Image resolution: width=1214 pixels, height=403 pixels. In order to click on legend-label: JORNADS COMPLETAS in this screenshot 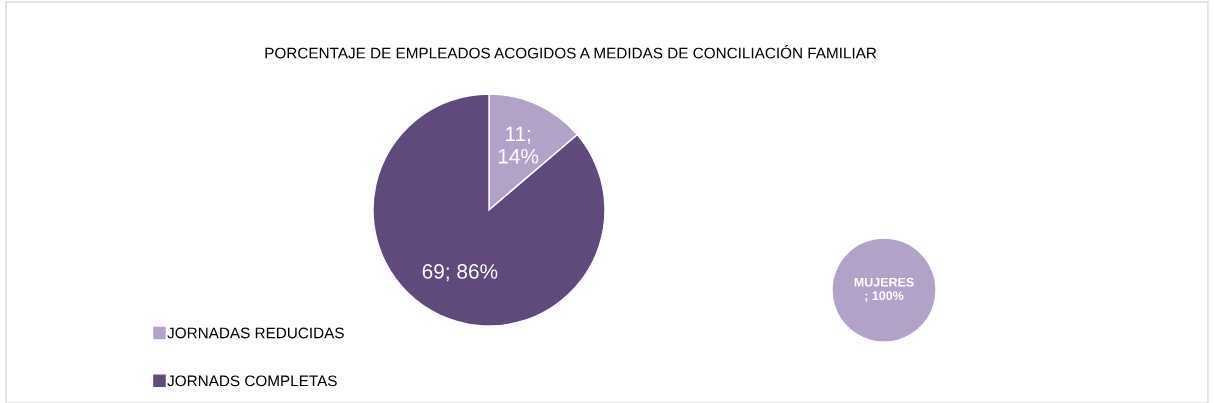, I will do `click(252, 381)`.